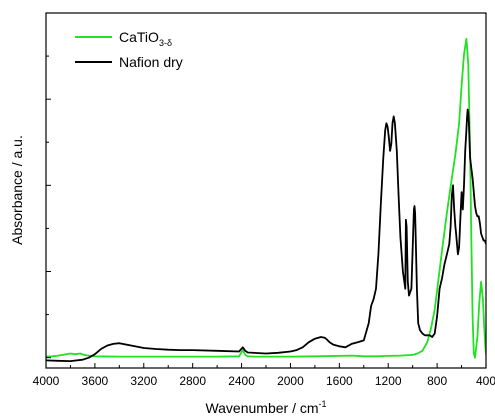 This screenshot has width=495, height=420. Describe the element at coordinates (290, 381) in the screenshot. I see `x-tick-label: 2000` at that location.